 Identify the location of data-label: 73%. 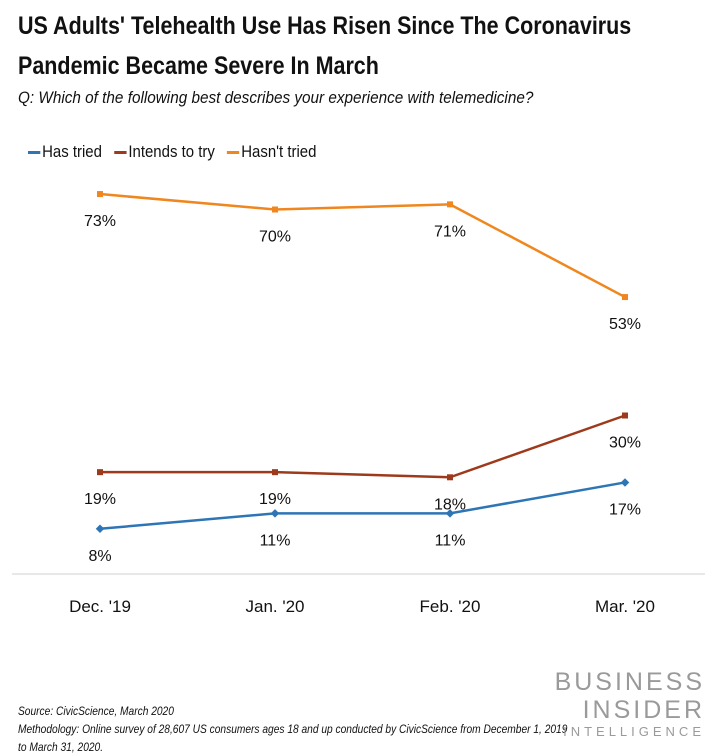
(100, 221).